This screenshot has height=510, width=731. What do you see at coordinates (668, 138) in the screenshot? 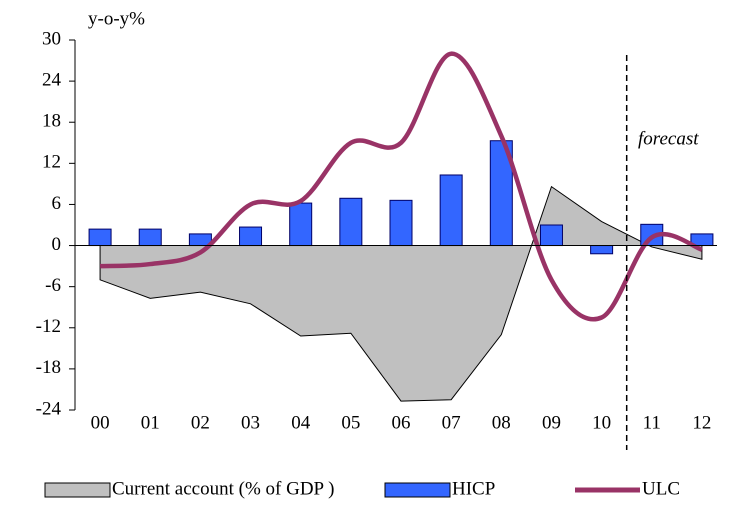
I see `forecast-annotation: forecast` at bounding box center [668, 138].